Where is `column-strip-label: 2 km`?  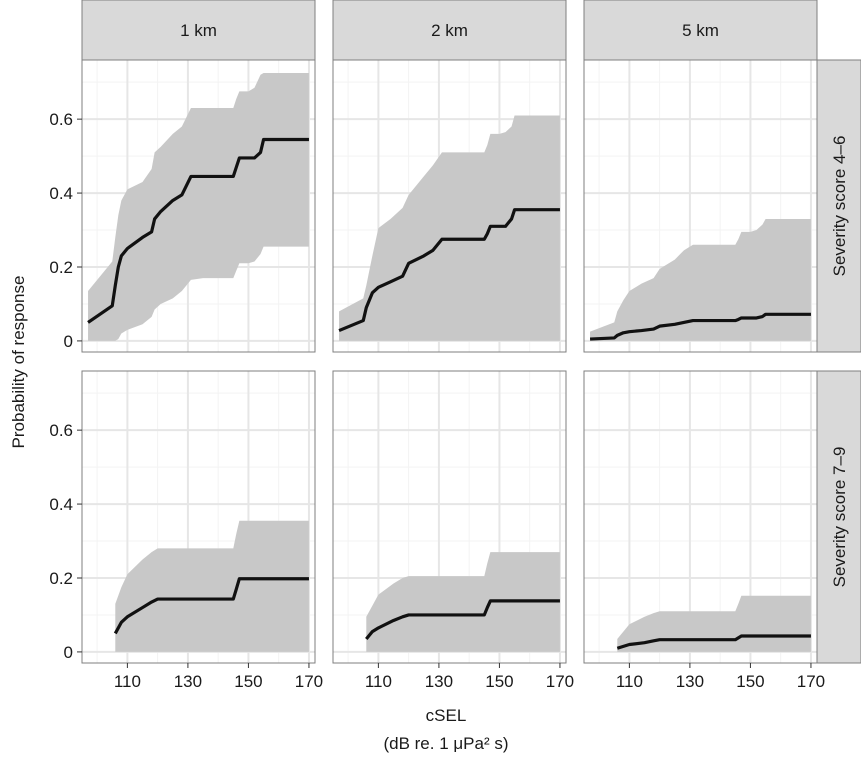 column-strip-label: 2 km is located at coordinates (449, 30).